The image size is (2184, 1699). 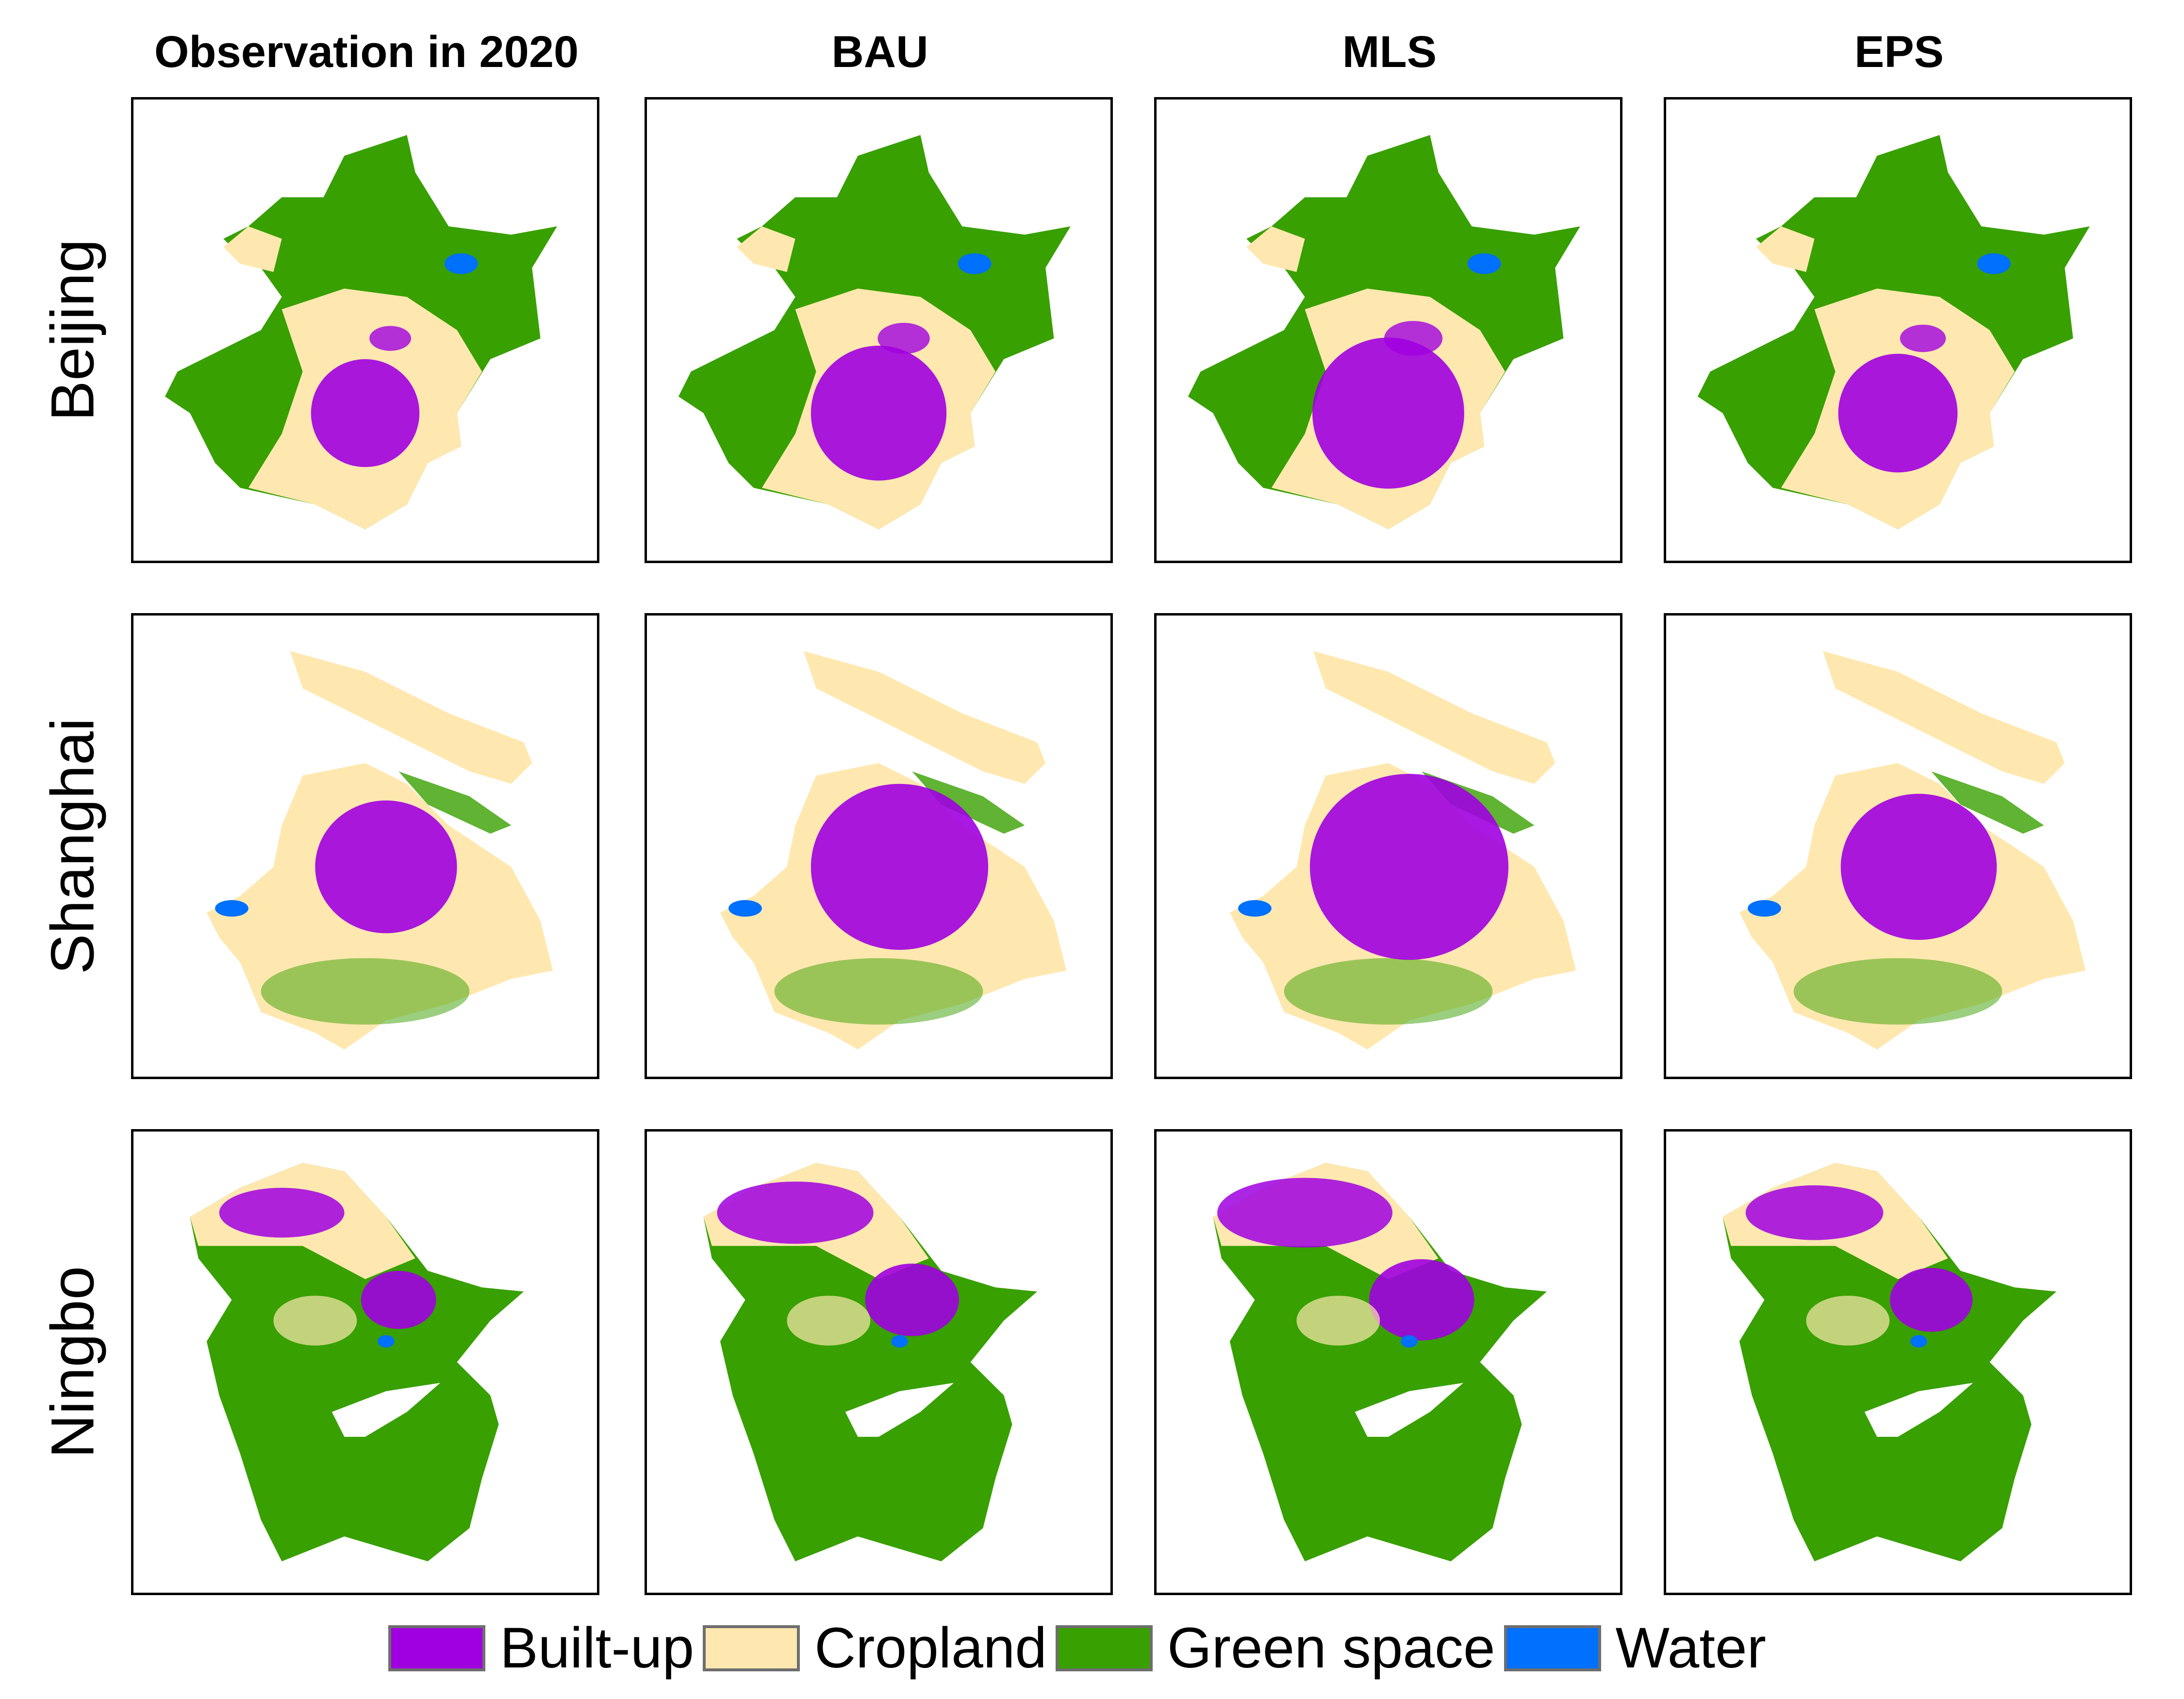 I want to click on map-panel-ningbo-observation-in-2020, so click(x=365, y=1362).